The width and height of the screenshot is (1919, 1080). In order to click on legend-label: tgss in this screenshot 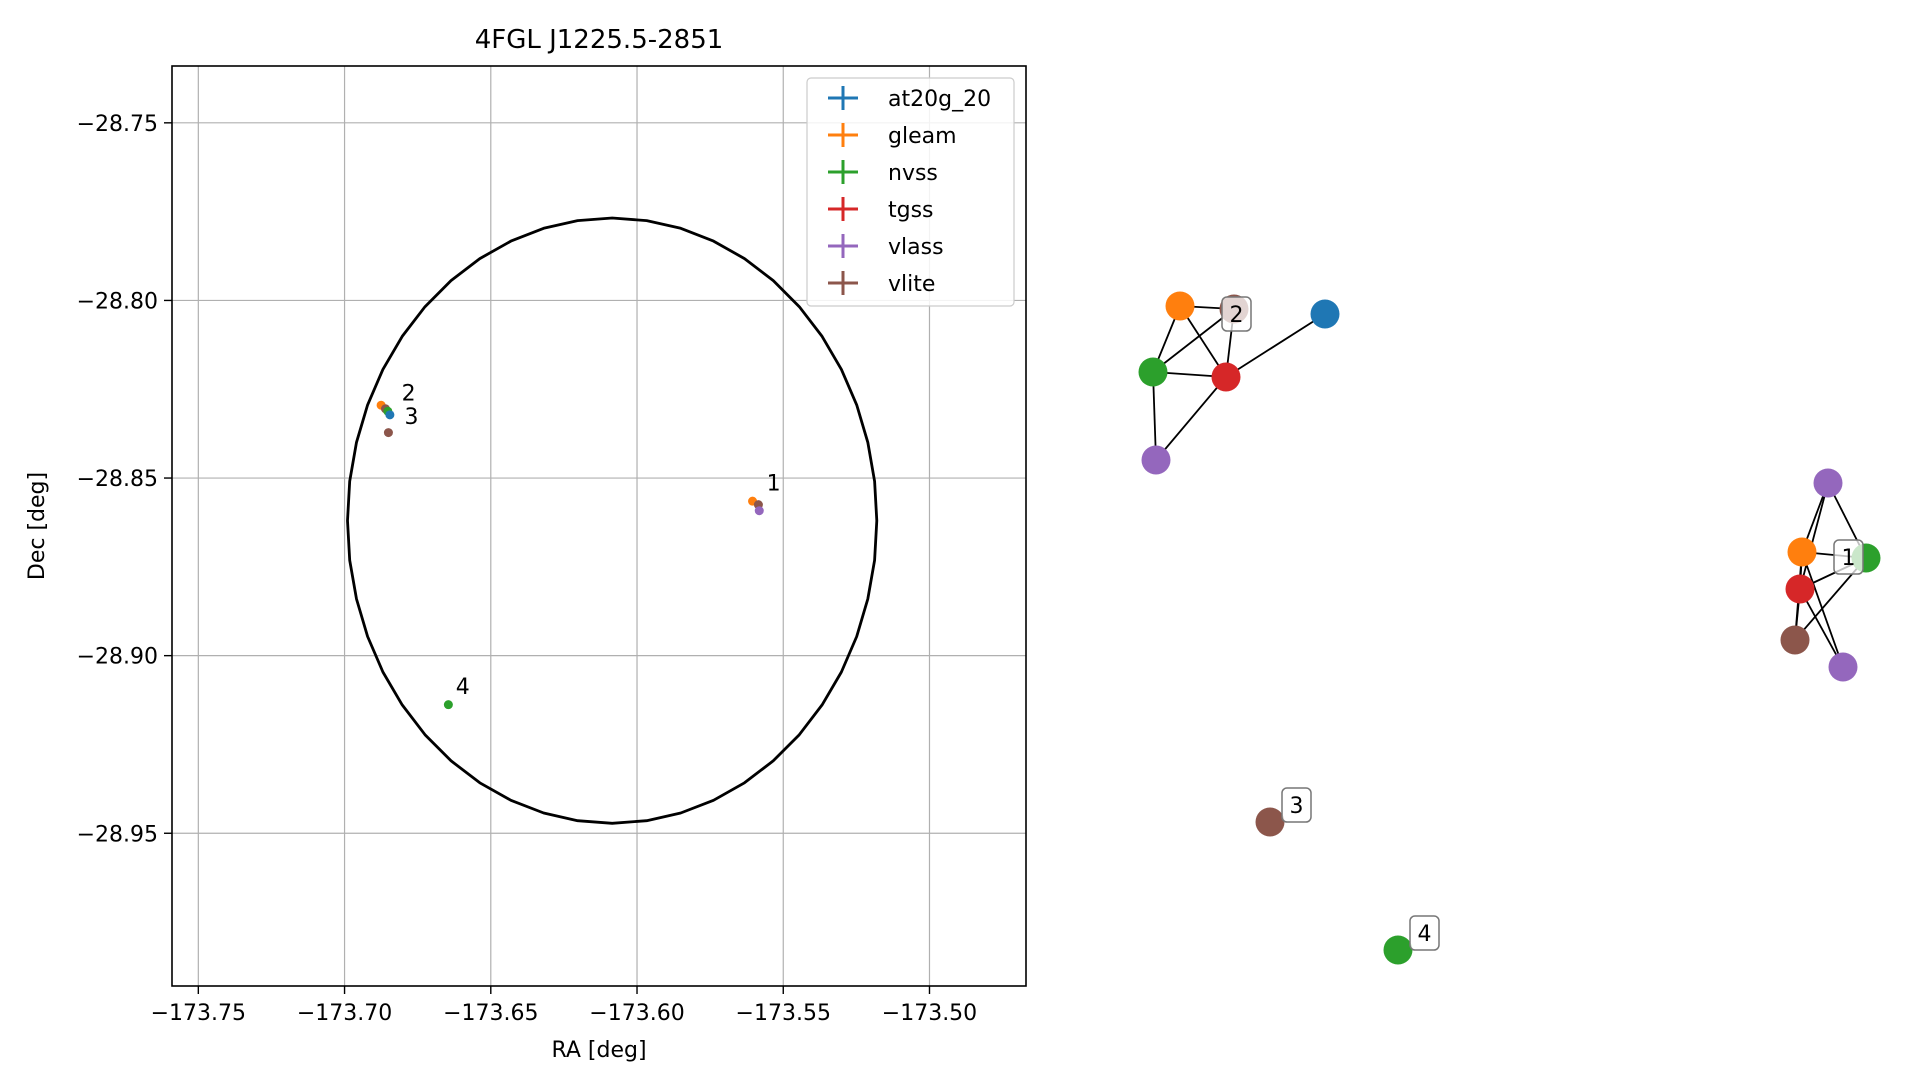, I will do `click(911, 210)`.